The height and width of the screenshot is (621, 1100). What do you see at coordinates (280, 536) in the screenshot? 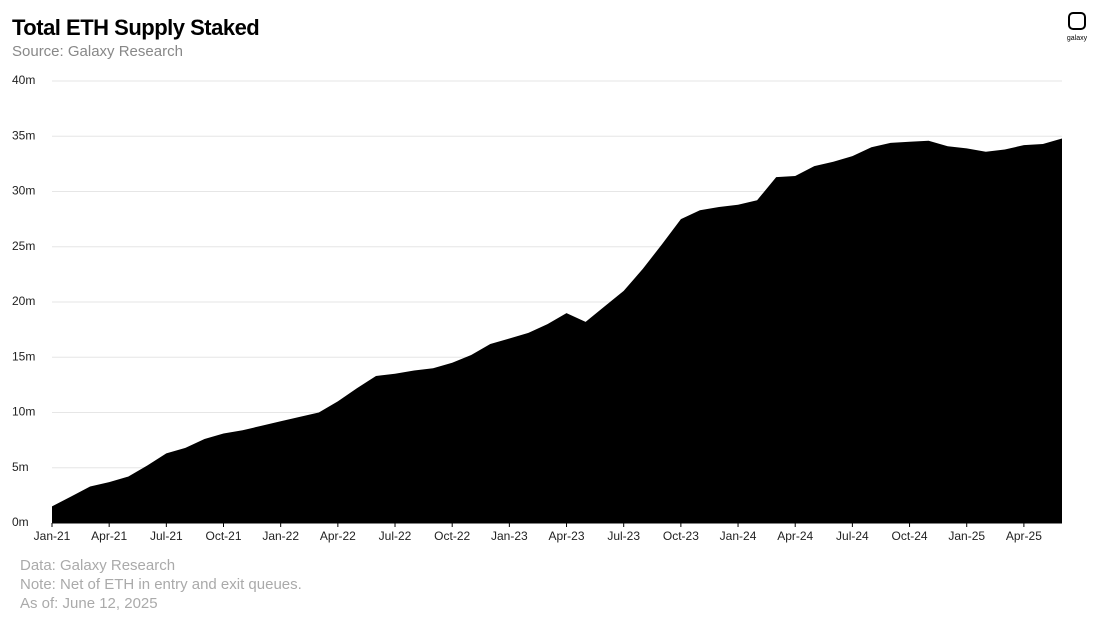
I see `x-tick-label: Jan-22` at bounding box center [280, 536].